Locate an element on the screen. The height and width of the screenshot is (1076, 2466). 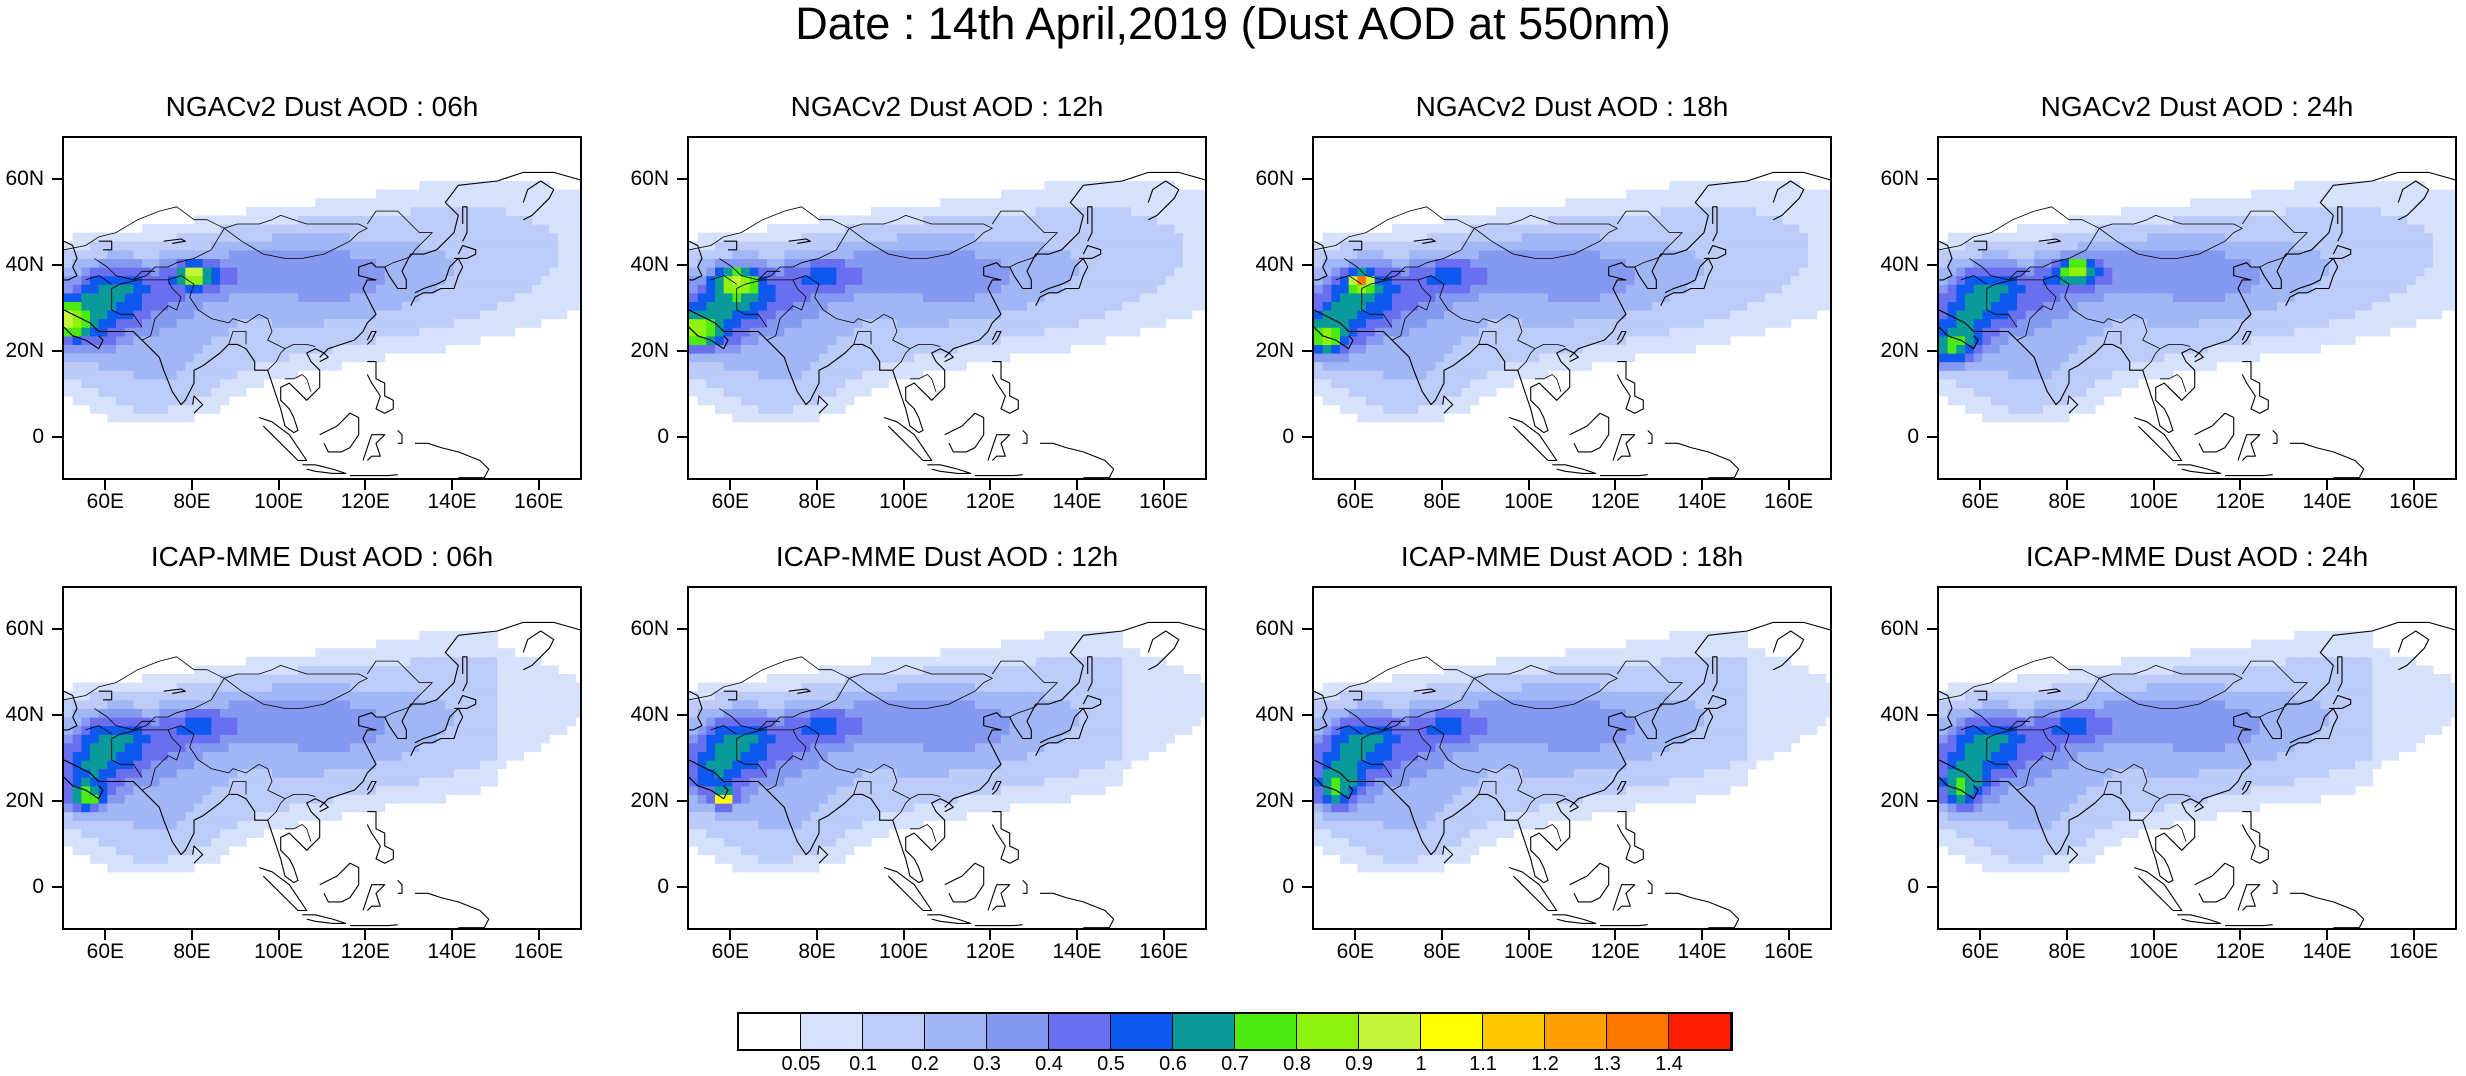
coastline is located at coordinates (1702, 460).